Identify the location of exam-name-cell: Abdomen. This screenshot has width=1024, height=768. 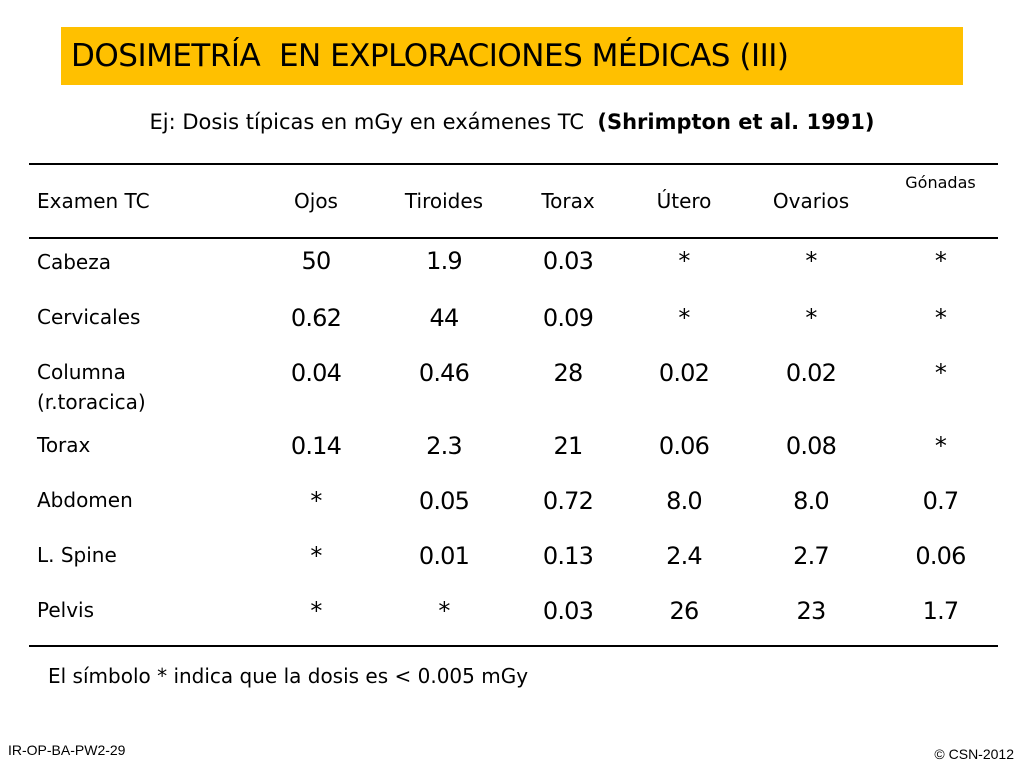
(85, 500).